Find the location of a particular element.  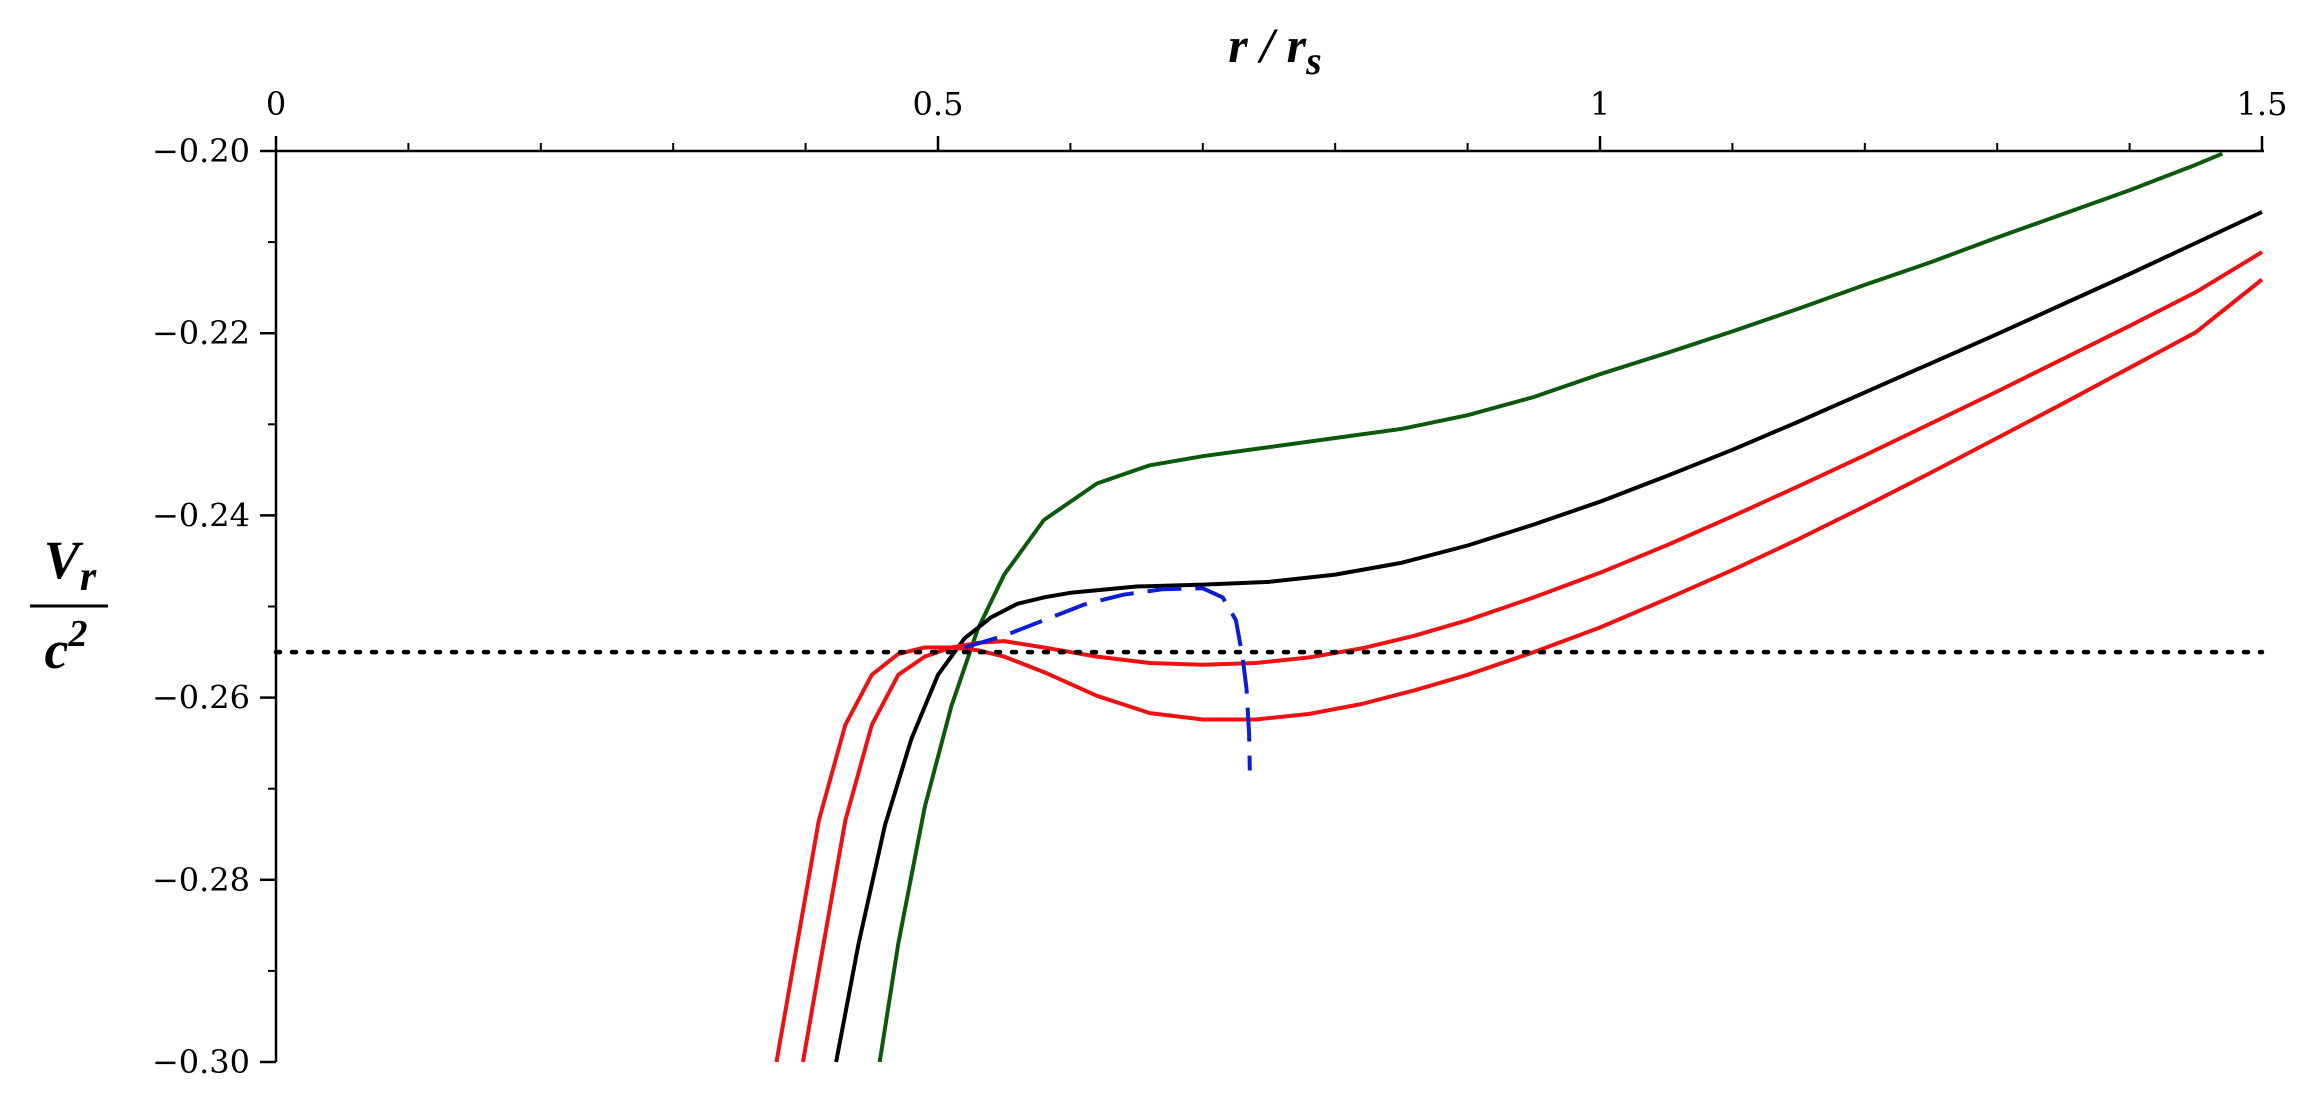

y-tick-label: −0.28 is located at coordinates (201, 880).